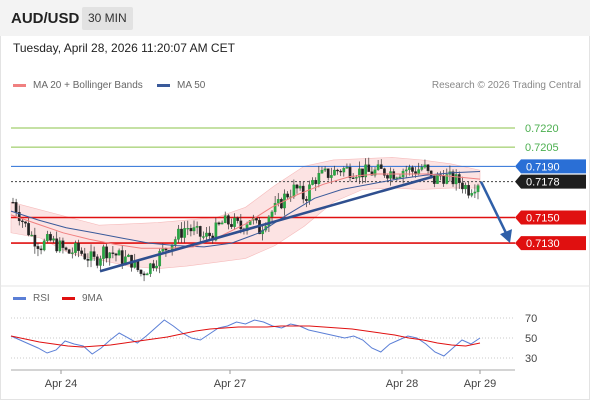 This screenshot has width=590, height=400. I want to click on rsi-tick-70: 70, so click(531, 319).